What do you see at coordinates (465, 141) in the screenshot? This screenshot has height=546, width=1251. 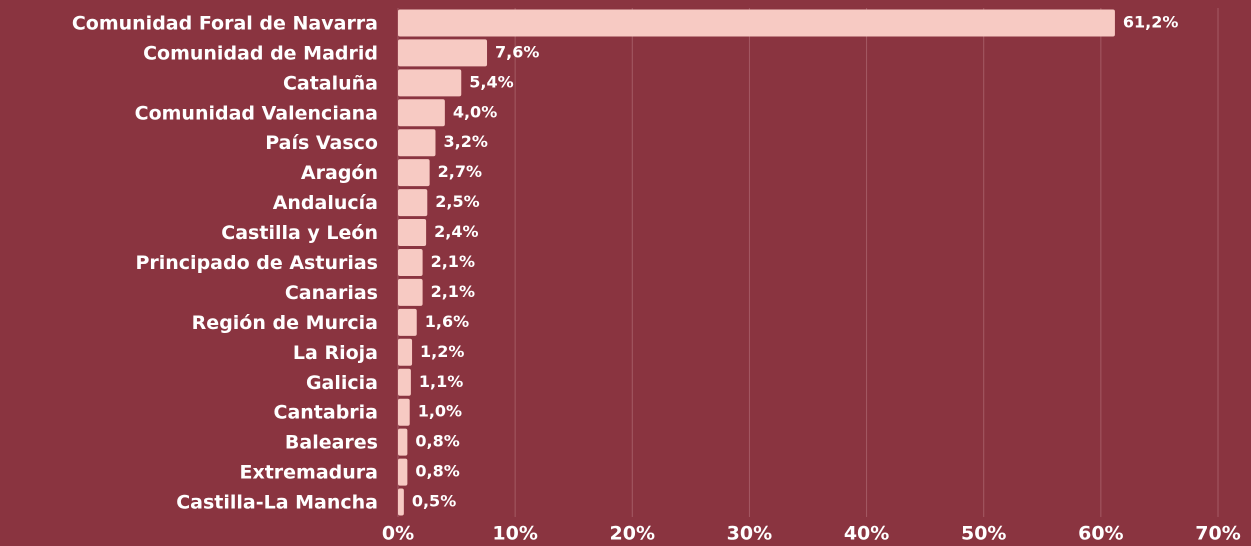 I see `value-label: 3,2%` at bounding box center [465, 141].